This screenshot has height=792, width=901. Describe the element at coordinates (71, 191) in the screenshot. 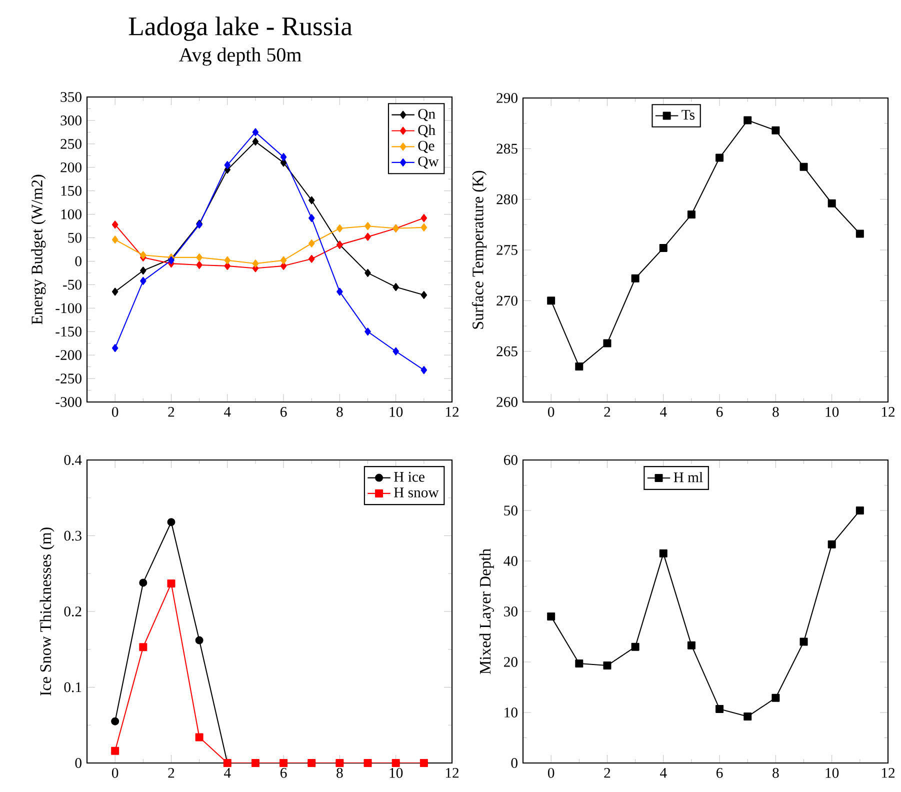

I see `y-tick-label: 150` at that location.